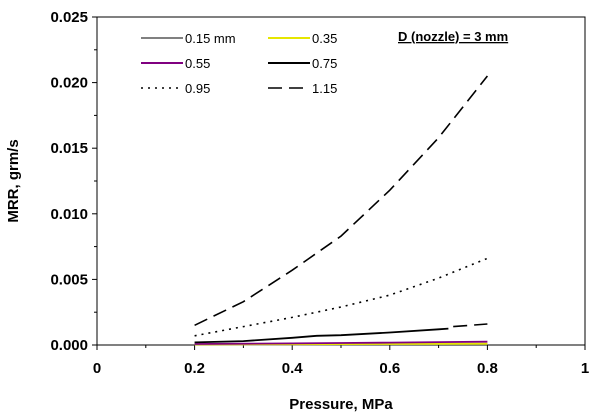  What do you see at coordinates (324, 63) in the screenshot?
I see `legend-label: 0.75` at bounding box center [324, 63].